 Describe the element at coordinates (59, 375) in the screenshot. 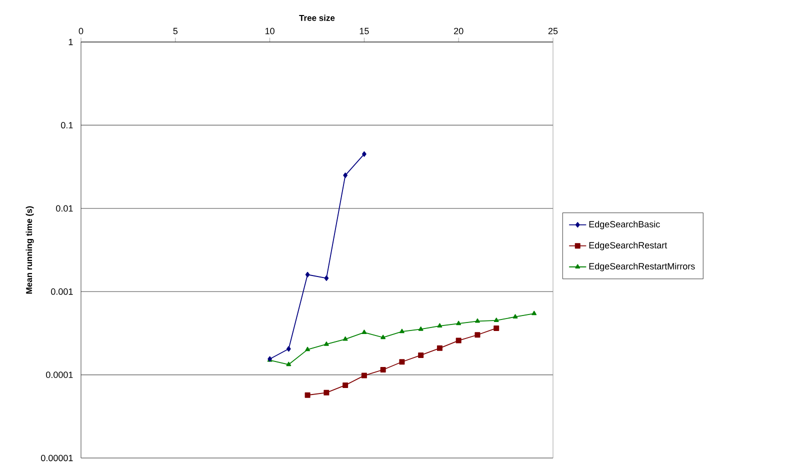

I see `y-tick-label: 0.0001` at that location.